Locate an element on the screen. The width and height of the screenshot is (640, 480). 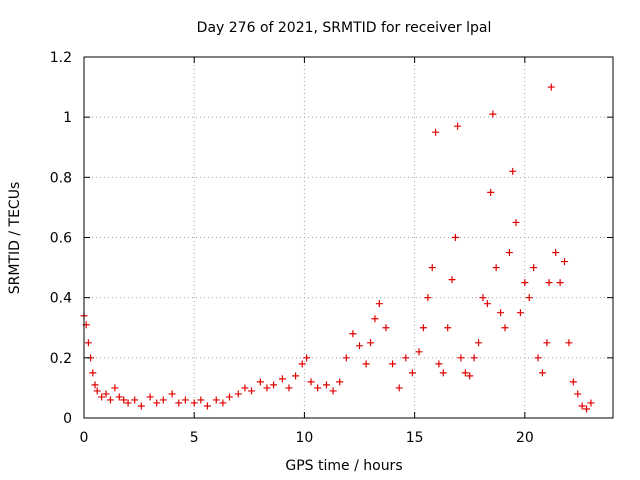
y-axis: 0 0.2 0.4 0.6 0.8 1 1.2 is located at coordinates (61, 238).